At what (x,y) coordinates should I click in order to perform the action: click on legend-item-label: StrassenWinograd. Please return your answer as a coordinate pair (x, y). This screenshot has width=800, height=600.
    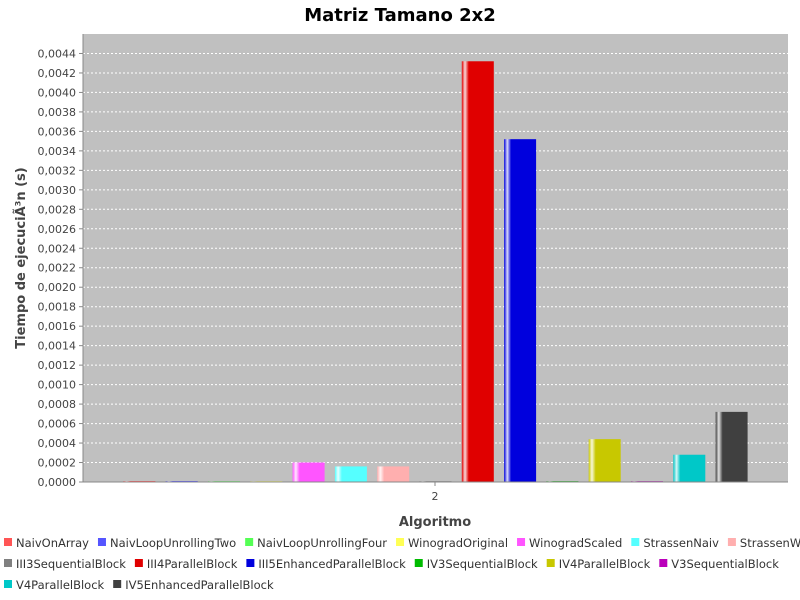
    Looking at the image, I should click on (770, 543).